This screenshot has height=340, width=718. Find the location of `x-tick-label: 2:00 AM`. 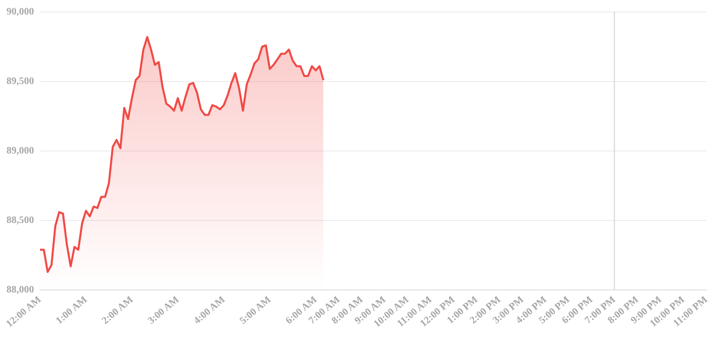

x-tick-label: 2:00 AM is located at coordinates (118, 310).